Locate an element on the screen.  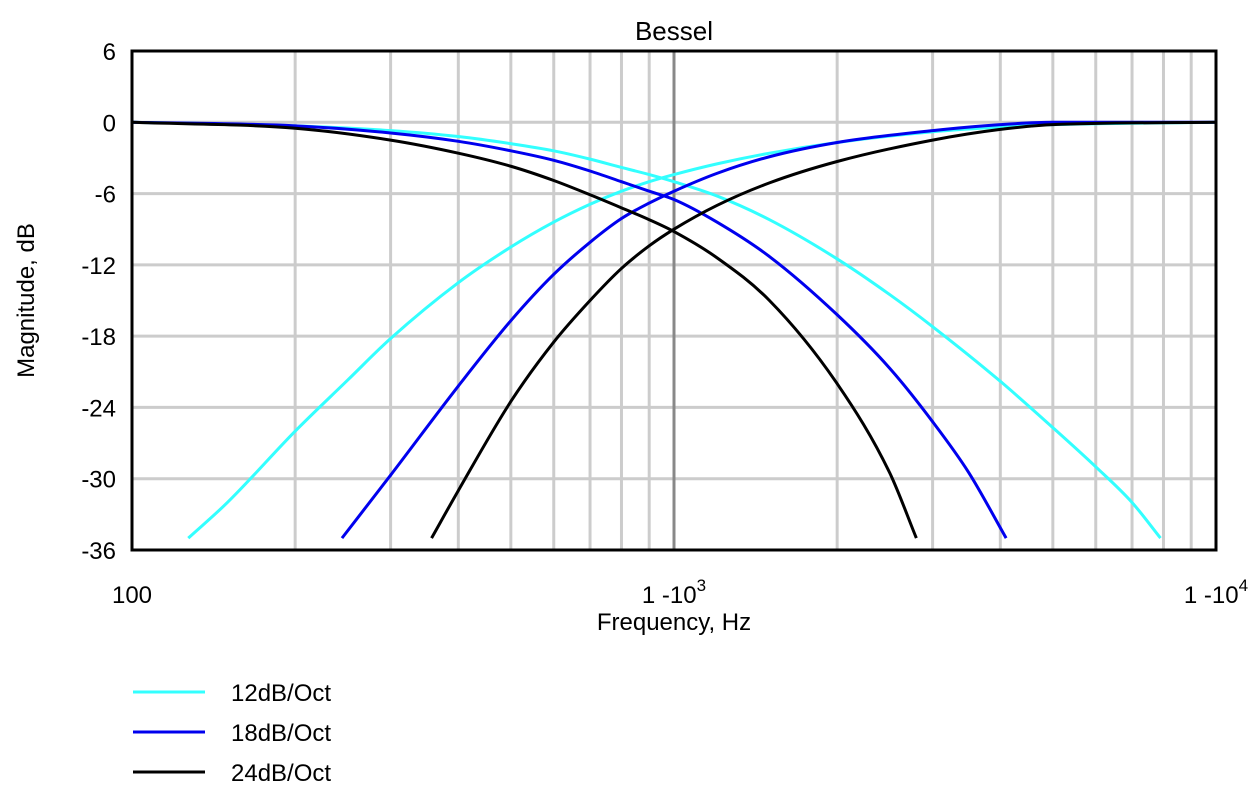
x-tick-label: 1 -104 is located at coordinates (1216, 592).